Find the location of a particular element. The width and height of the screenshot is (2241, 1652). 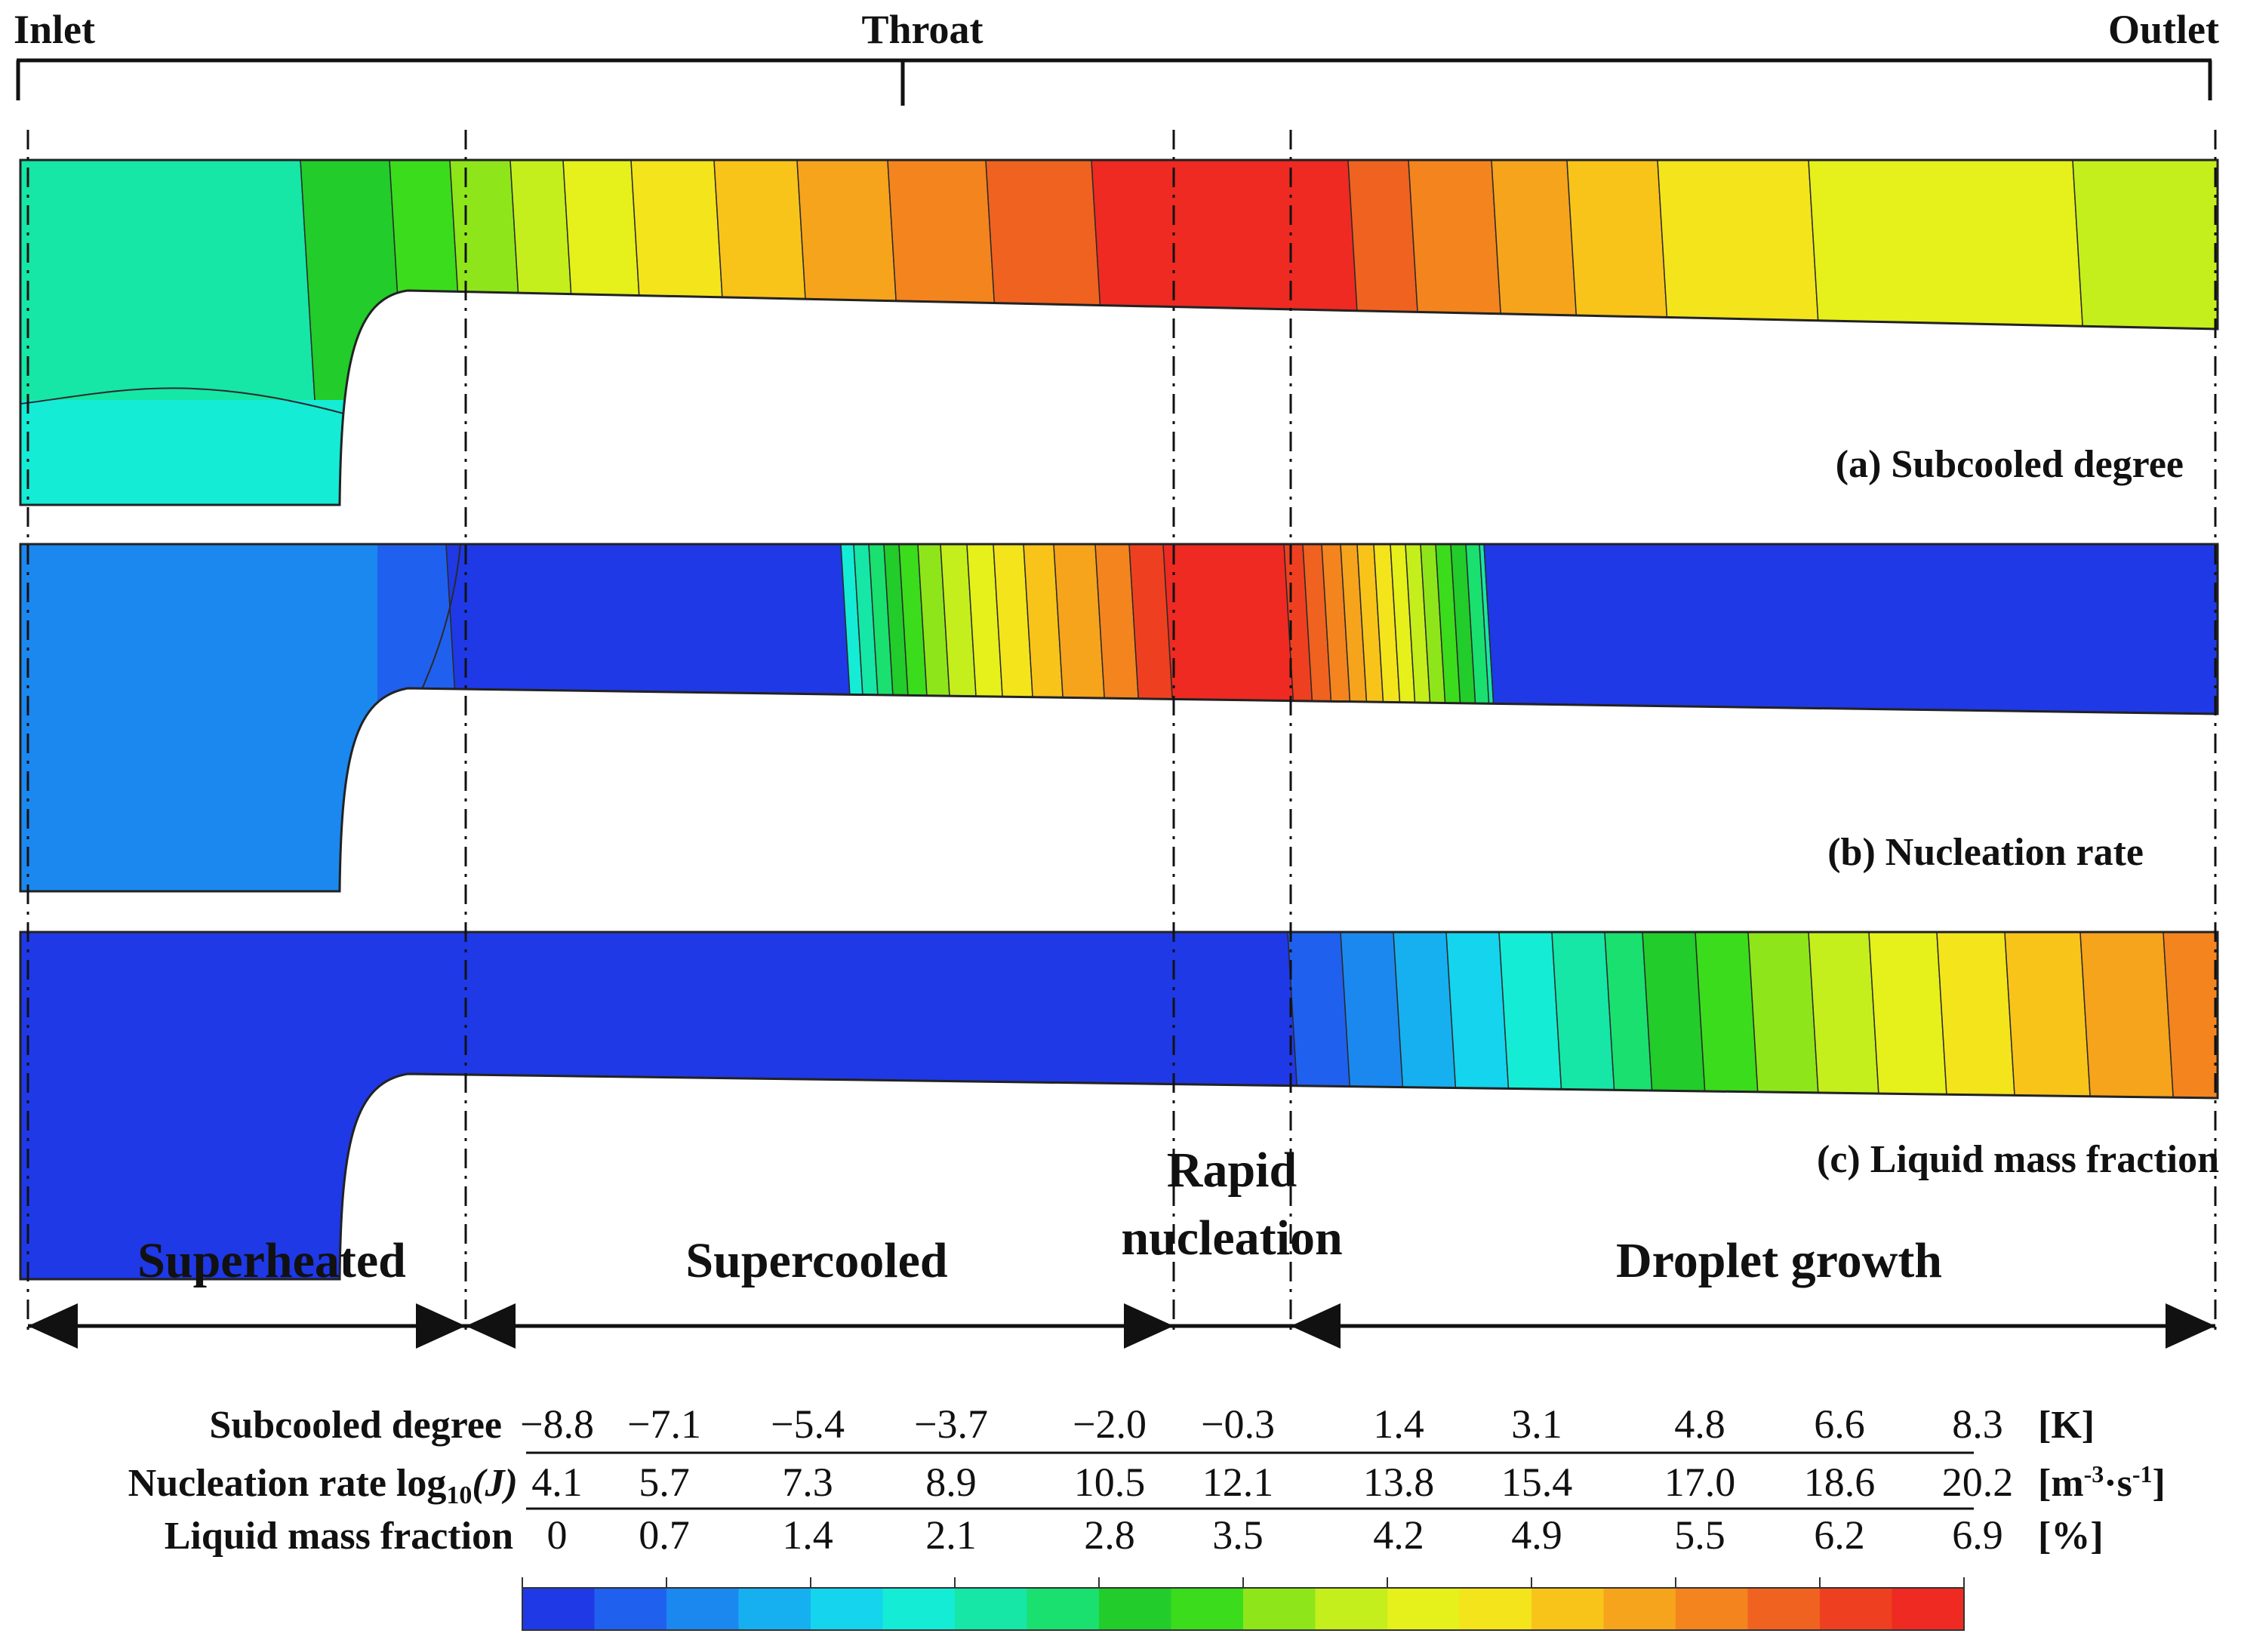

legend-value-liquid: 2.8 is located at coordinates (1109, 1535).